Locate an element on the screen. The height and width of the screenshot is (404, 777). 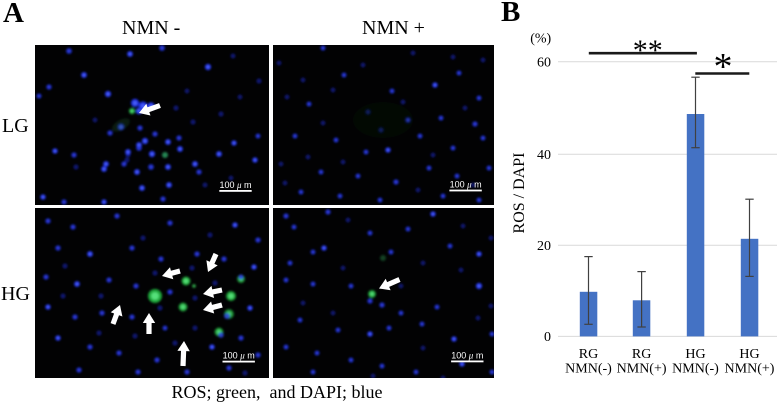
svg-text: 20 is located at coordinates (544, 246).